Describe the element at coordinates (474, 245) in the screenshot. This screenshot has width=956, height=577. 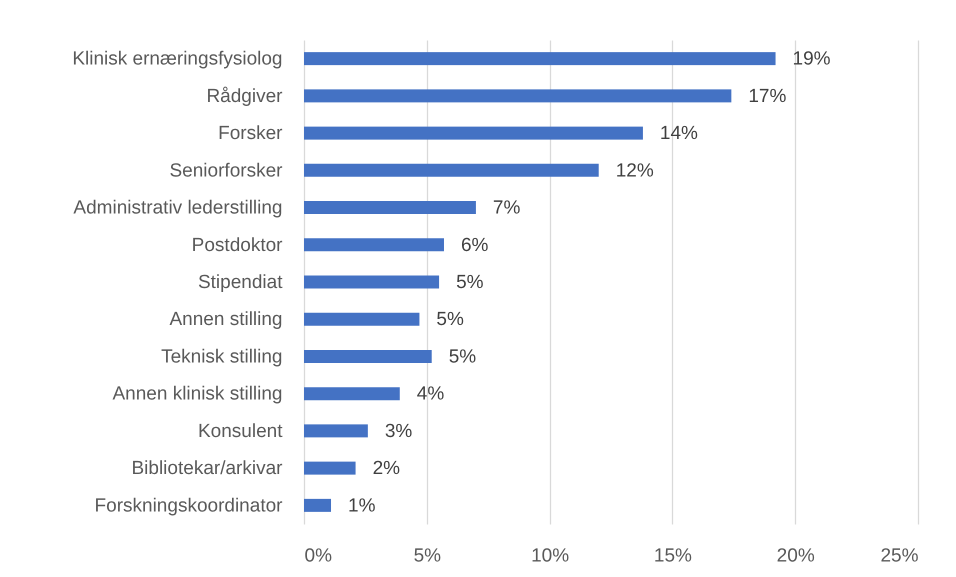
I see `data-label: 6%` at that location.